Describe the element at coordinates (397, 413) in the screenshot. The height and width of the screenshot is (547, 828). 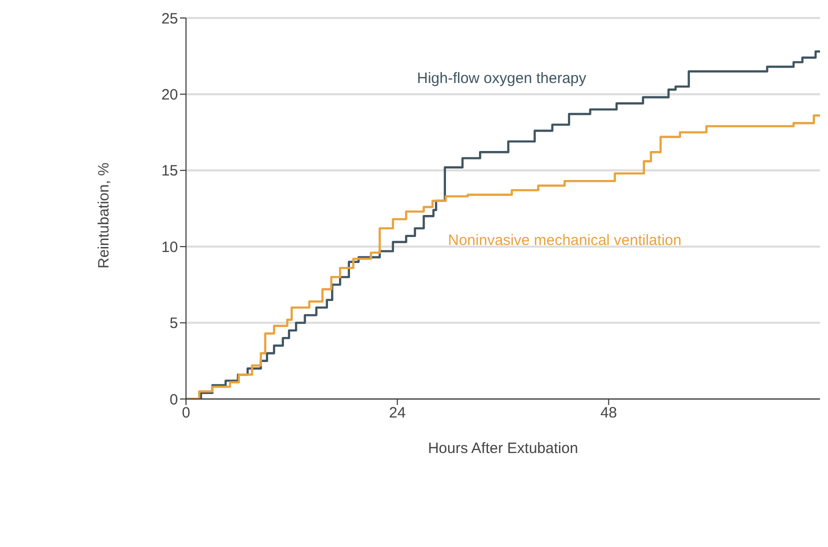
I see `x-tick-label: 24` at that location.